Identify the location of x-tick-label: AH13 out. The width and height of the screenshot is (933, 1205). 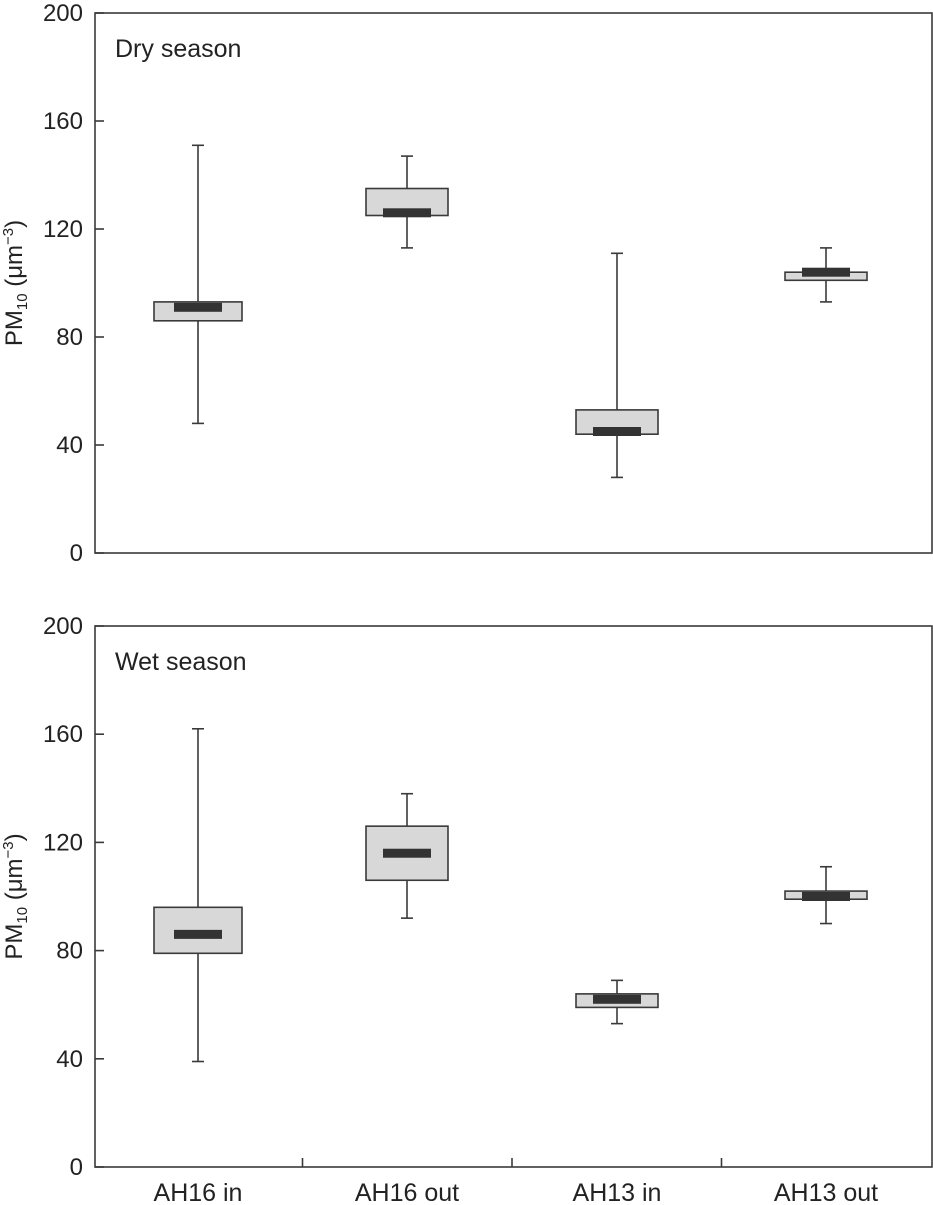
(826, 1192).